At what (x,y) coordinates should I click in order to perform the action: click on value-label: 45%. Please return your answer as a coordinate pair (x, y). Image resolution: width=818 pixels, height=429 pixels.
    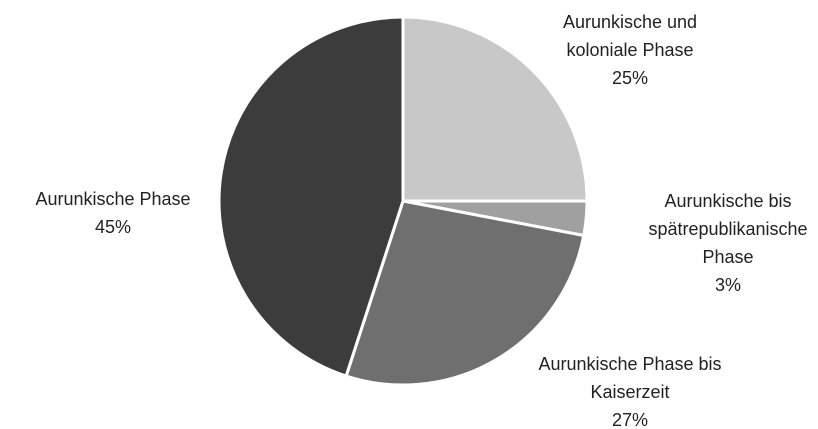
    Looking at the image, I should click on (113, 227).